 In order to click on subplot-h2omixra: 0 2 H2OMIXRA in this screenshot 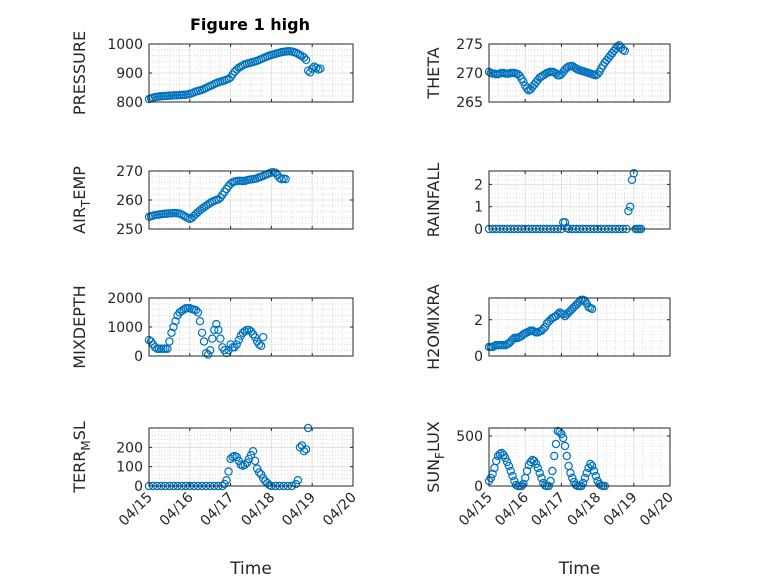, I will do `click(547, 327)`.